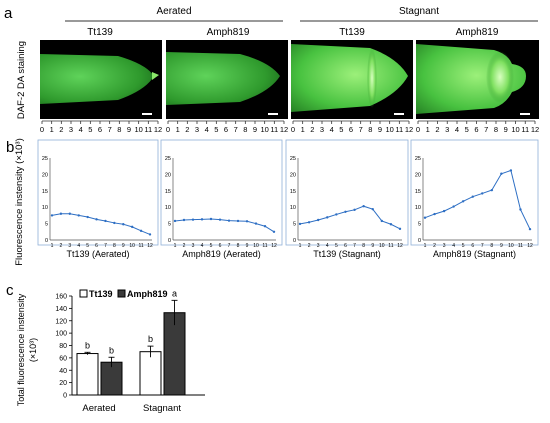  What do you see at coordinates (101, 79) in the screenshot?
I see `micrograph-tt139-aerated` at bounding box center [101, 79].